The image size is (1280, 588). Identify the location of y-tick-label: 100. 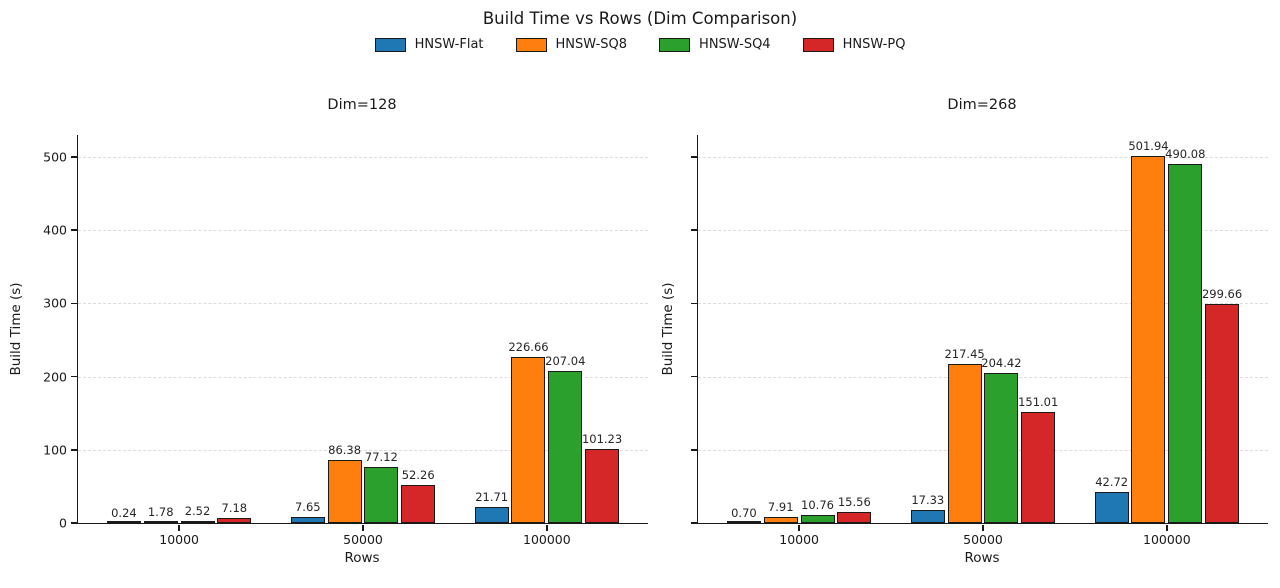
(55, 450).